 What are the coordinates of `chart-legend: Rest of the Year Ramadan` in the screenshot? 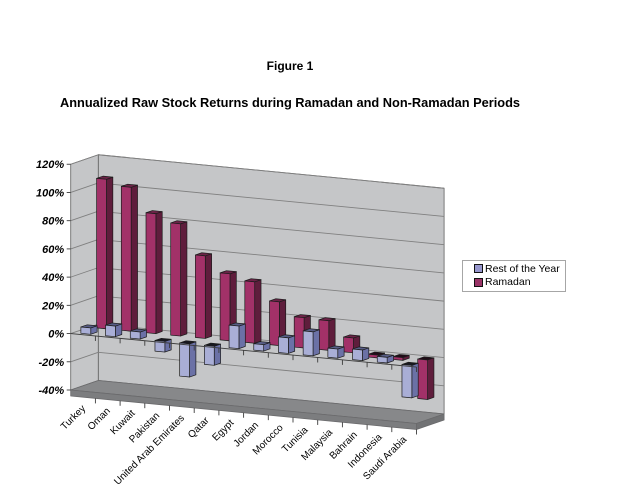 It's located at (514, 276).